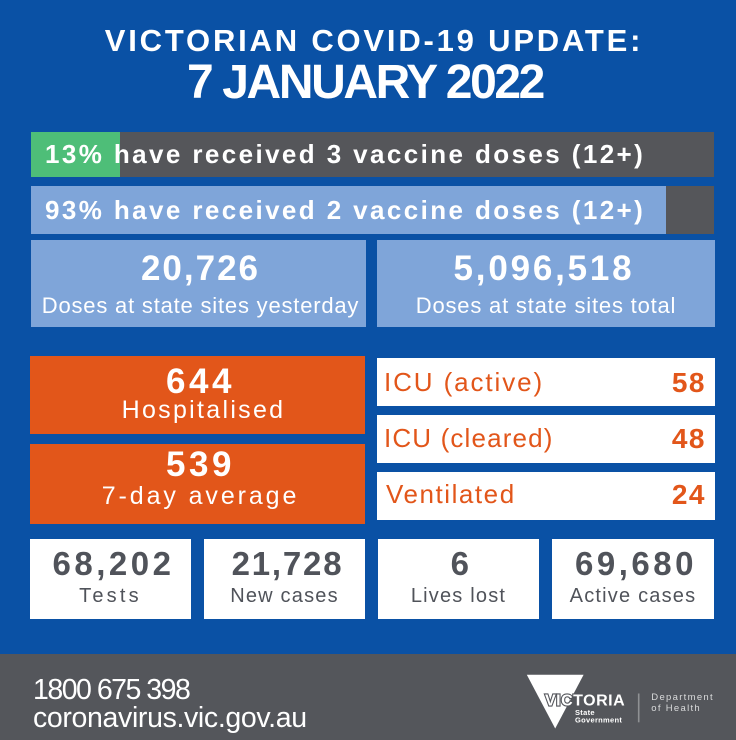 This screenshot has height=740, width=736. Describe the element at coordinates (585, 701) in the screenshot. I see `svg-text: VICTORIA` at that location.